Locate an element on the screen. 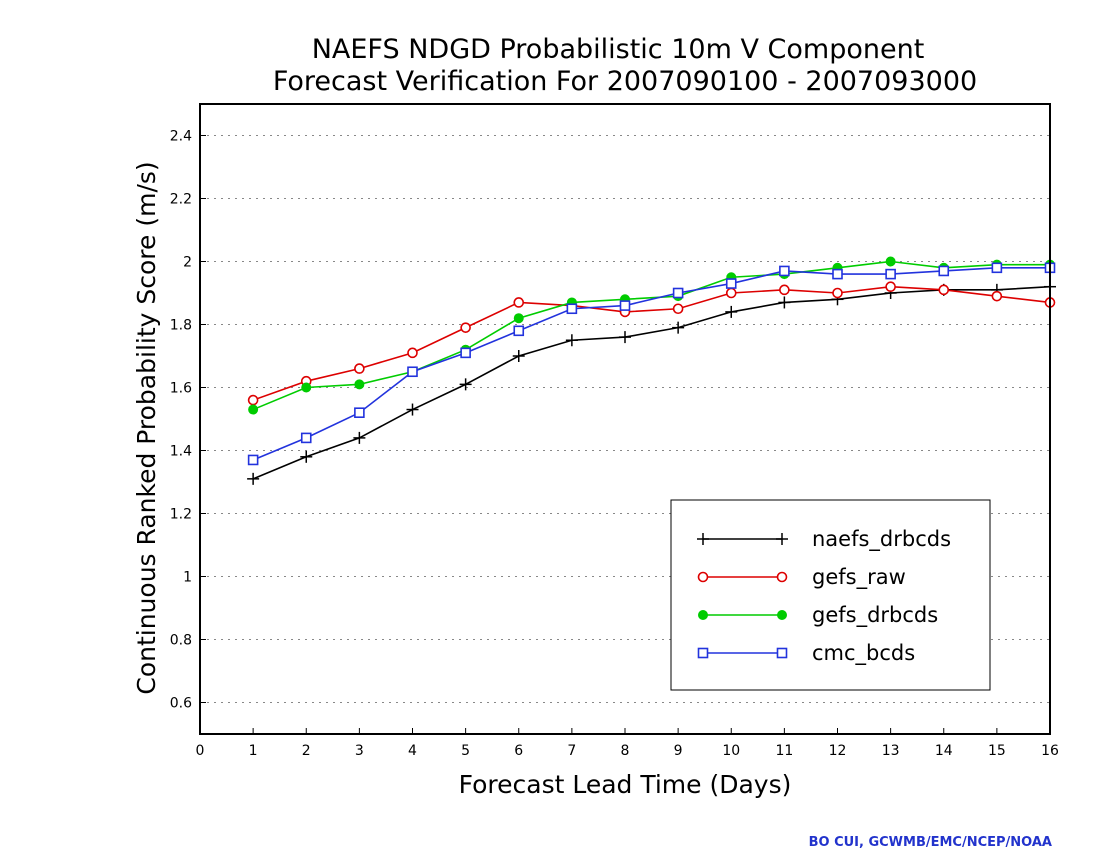 Image resolution: width=1100 pixels, height=850 pixels. legend-label: naefs_drbcds is located at coordinates (881, 539).